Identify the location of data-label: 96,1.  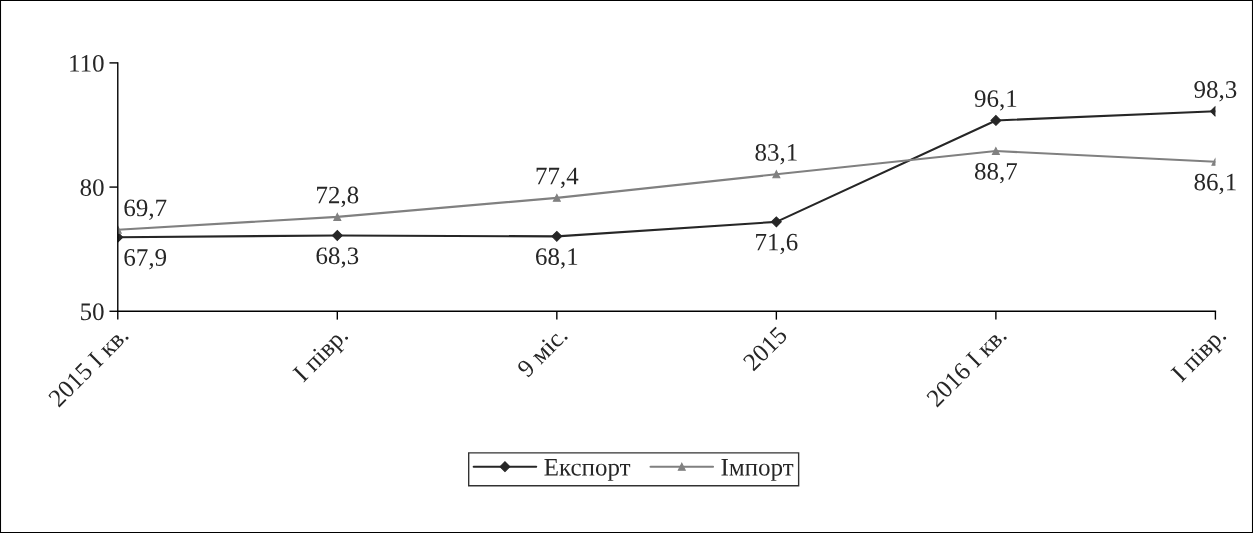
(995, 100).